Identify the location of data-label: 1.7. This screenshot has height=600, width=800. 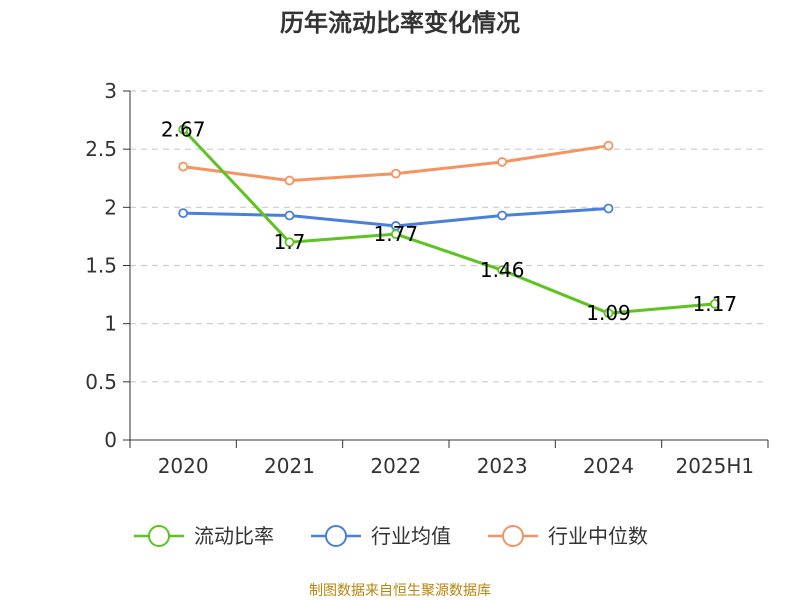
(290, 242).